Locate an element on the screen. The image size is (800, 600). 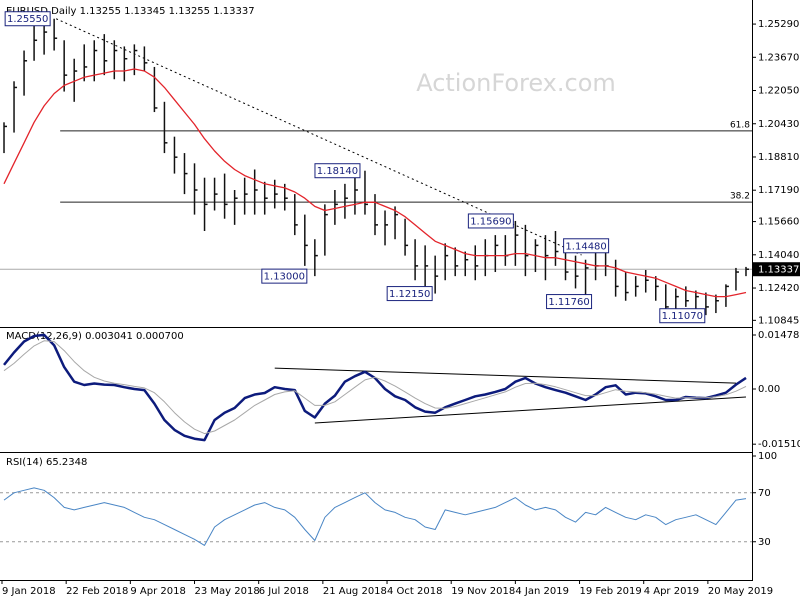
price-label: 1.15690 is located at coordinates (490, 221).